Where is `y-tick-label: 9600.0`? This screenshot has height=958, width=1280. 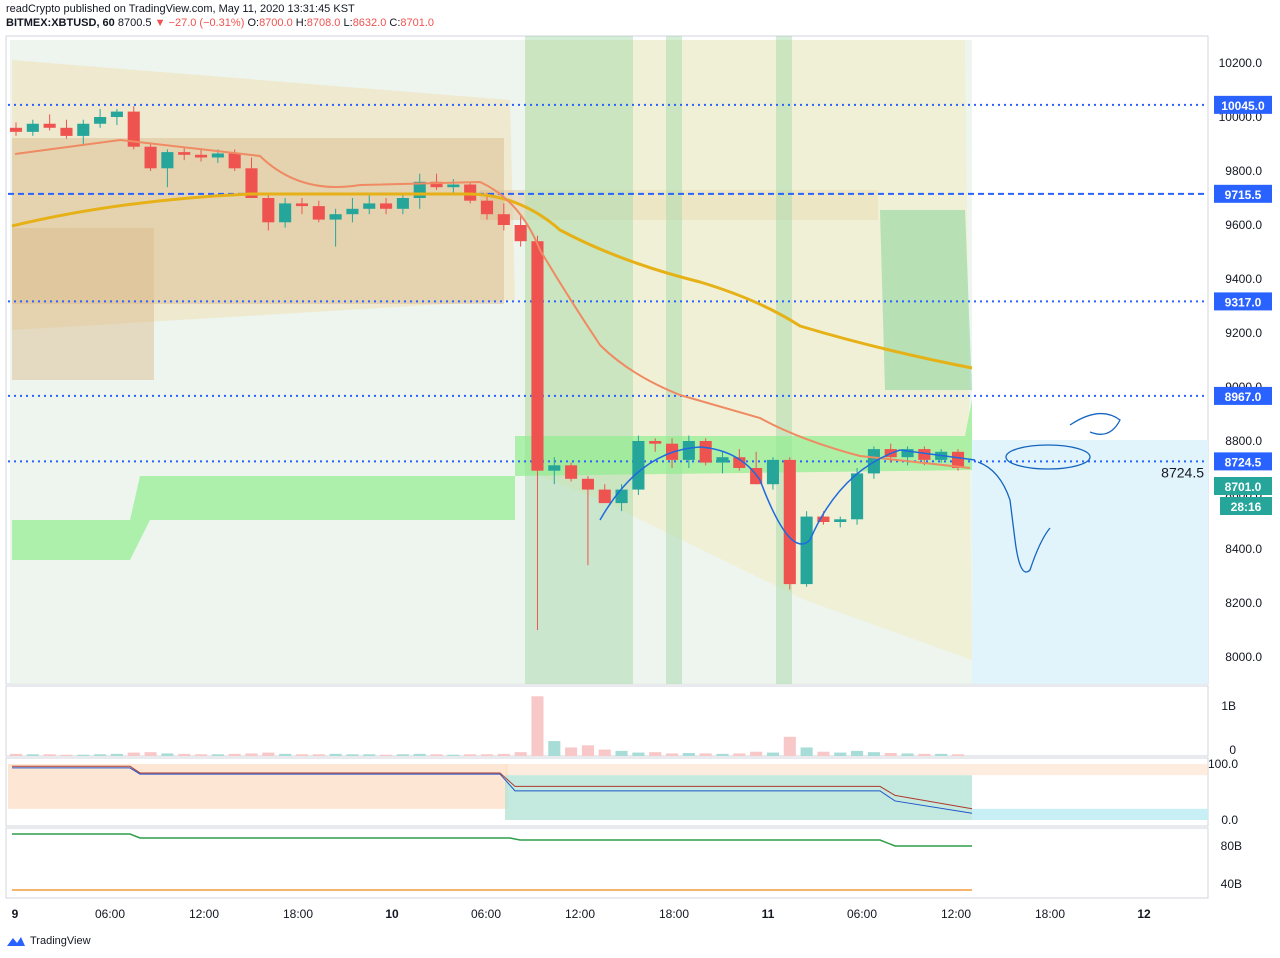 y-tick-label: 9600.0 is located at coordinates (1243, 225).